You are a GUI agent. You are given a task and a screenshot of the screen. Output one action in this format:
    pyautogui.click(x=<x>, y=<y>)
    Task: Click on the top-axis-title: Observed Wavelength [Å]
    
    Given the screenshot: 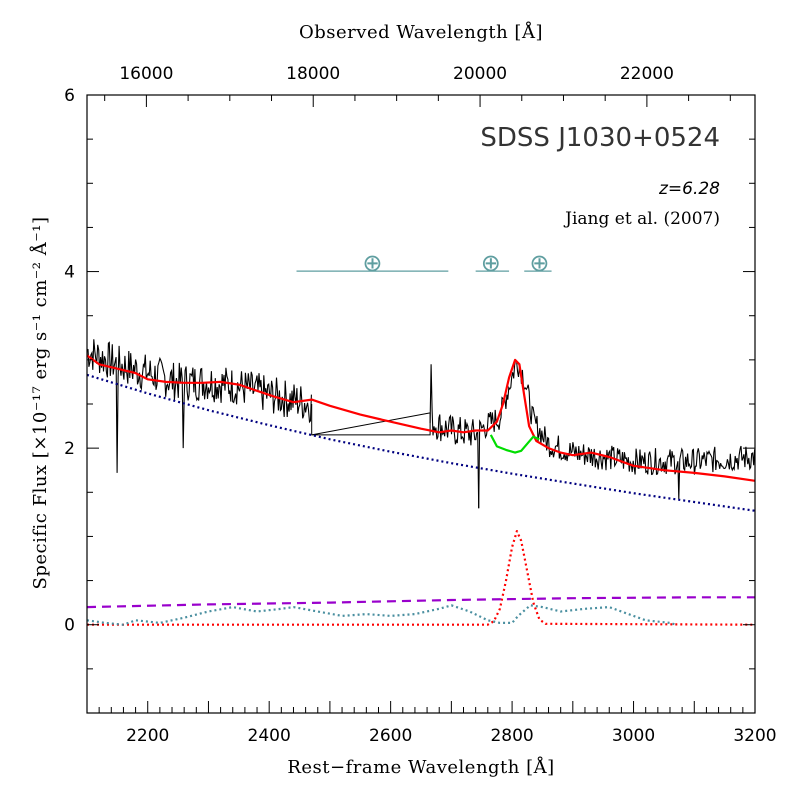 What is the action you would take?
    pyautogui.click(x=421, y=32)
    